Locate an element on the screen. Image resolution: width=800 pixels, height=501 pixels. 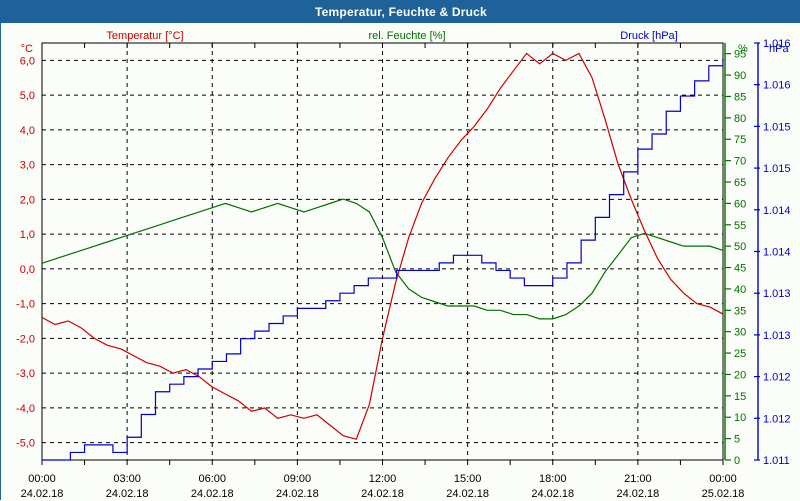
humidity-tick-label: 40 is located at coordinates (740, 290).